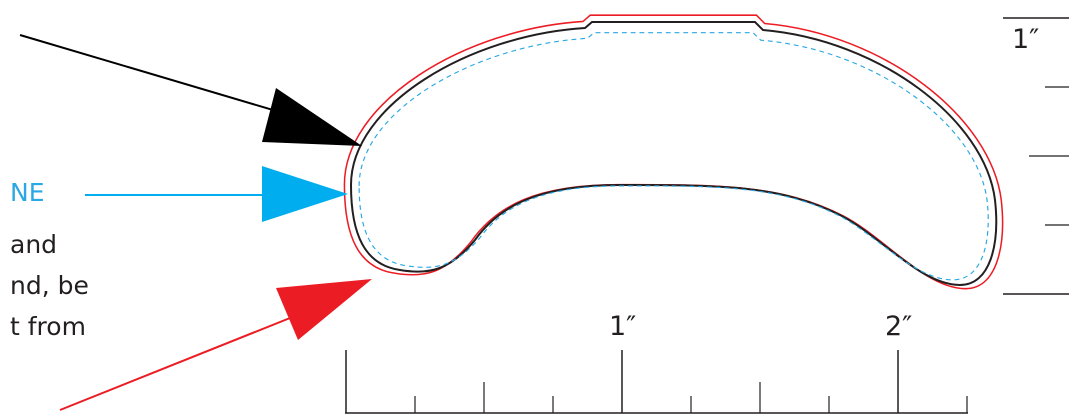 The height and width of the screenshot is (417, 1069). What do you see at coordinates (899, 326) in the screenshot?
I see `ruler-label-2-inch: 2″` at bounding box center [899, 326].